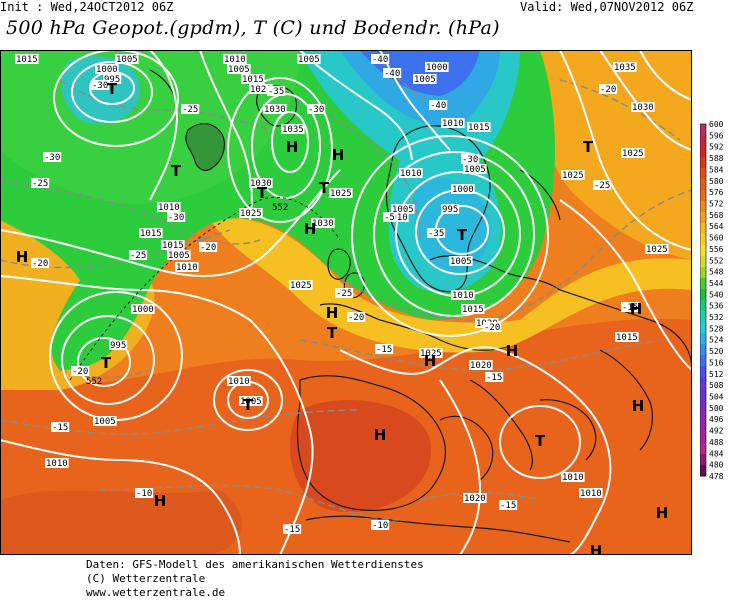  I want to click on colorbar-label: 552, so click(716, 260).